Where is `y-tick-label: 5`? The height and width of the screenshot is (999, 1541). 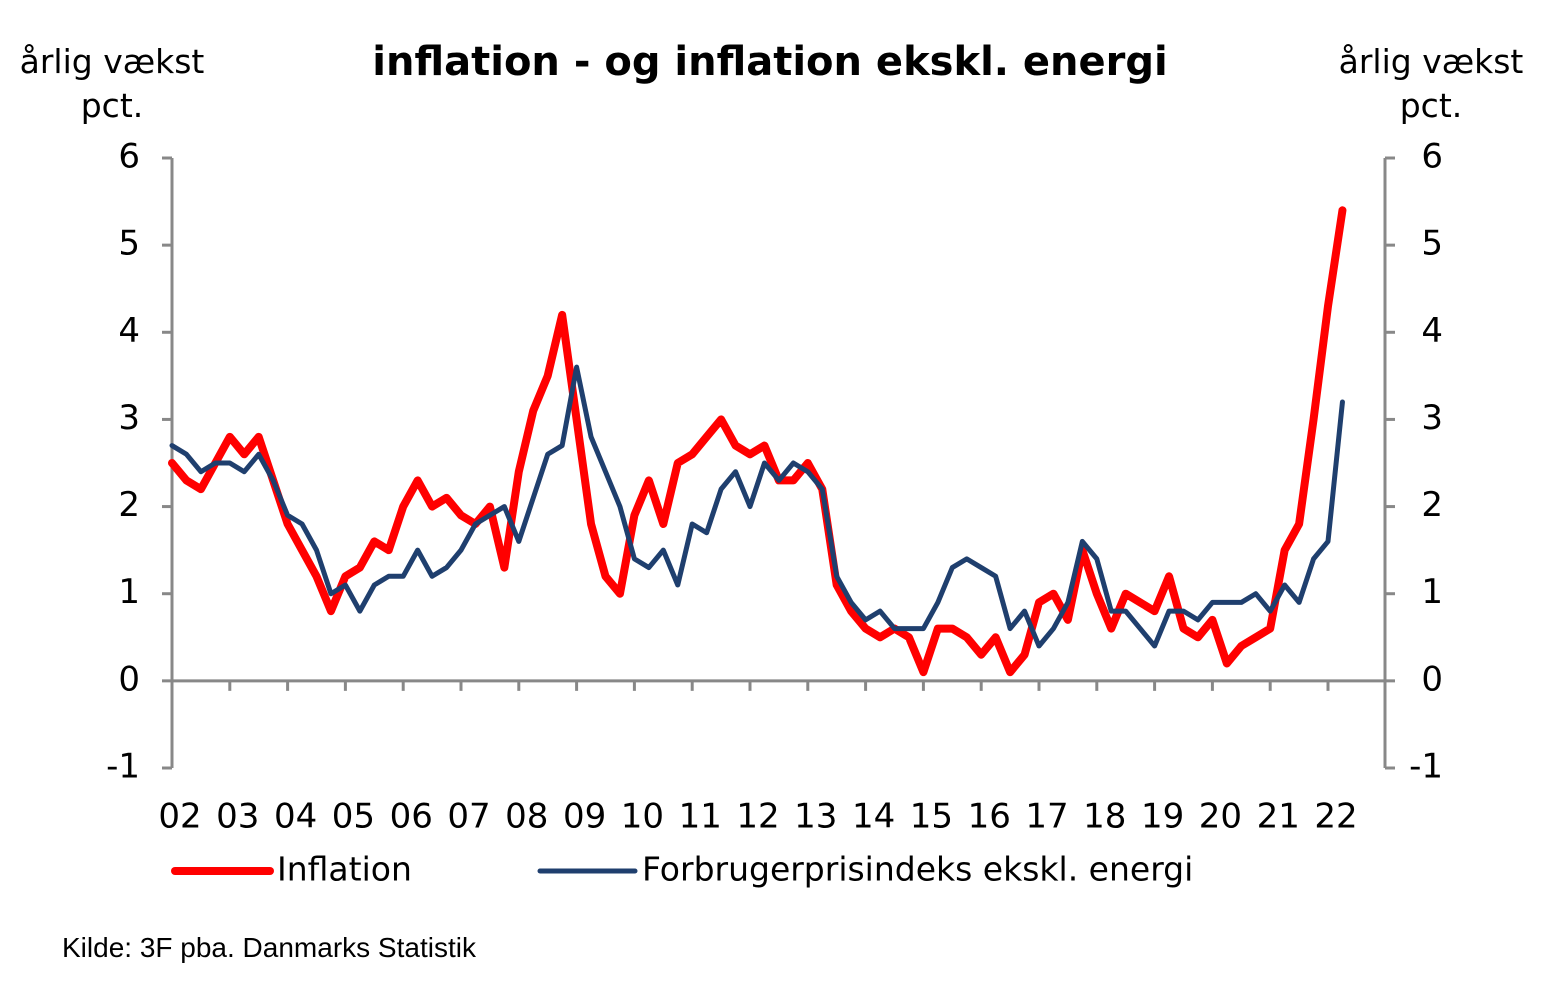
y-tick-label: 5 is located at coordinates (129, 244).